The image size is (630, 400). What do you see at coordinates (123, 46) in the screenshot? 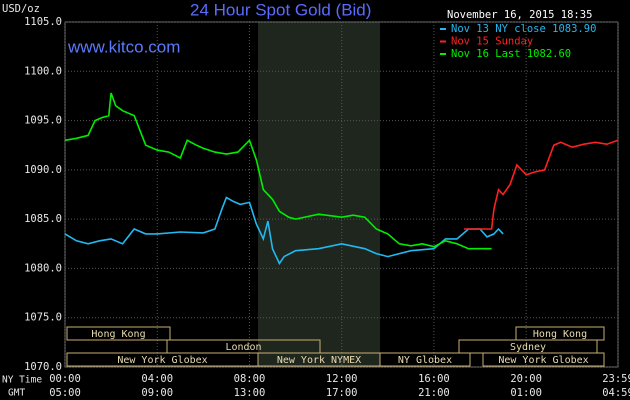
I see `subtitle: www.kitco.com` at bounding box center [123, 46].